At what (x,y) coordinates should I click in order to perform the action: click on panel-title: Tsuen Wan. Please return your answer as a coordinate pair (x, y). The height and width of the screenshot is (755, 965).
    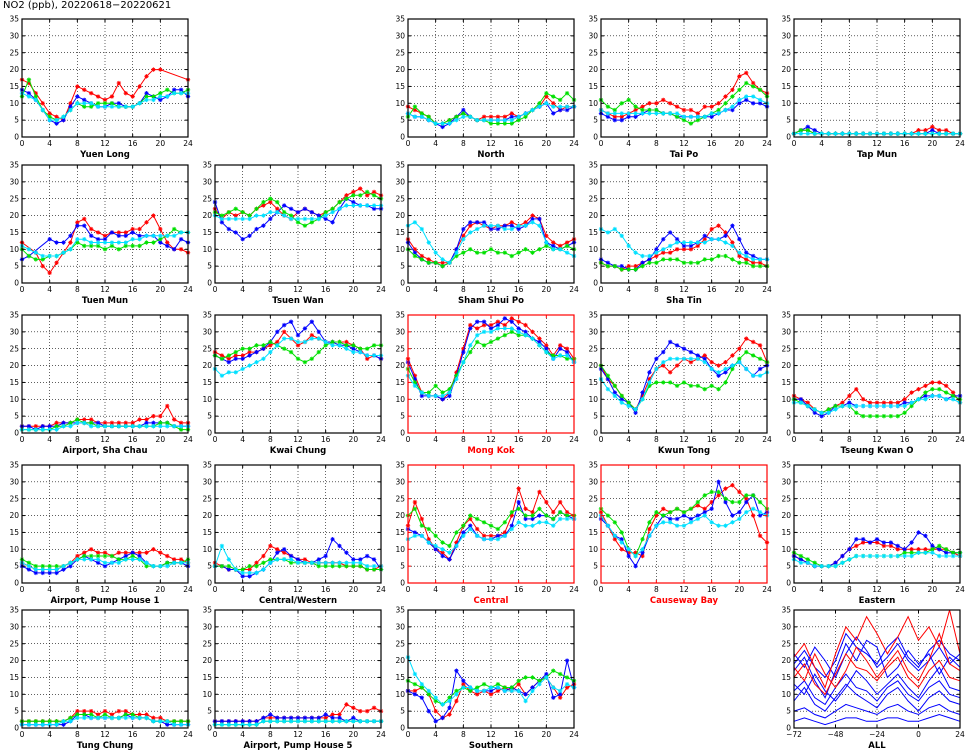
    Looking at the image, I should click on (297, 301).